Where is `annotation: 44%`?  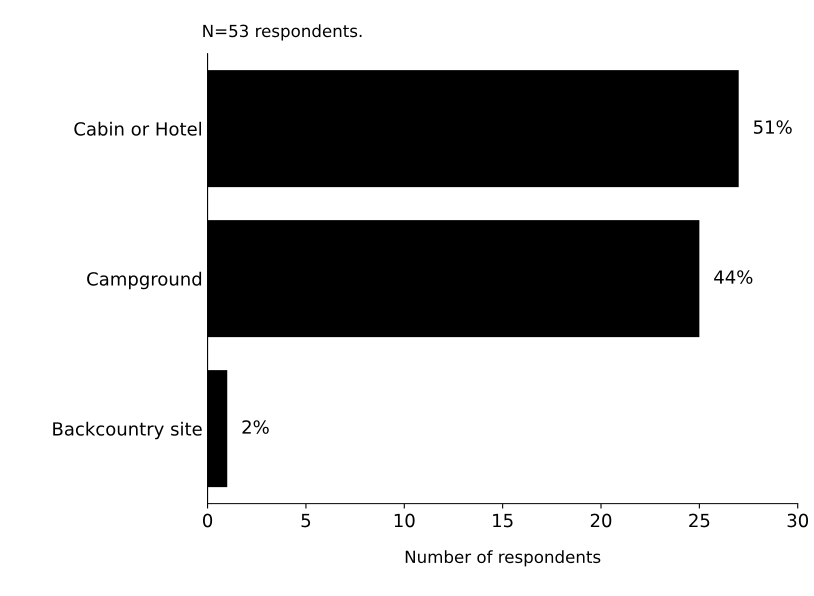
annotation: 44% is located at coordinates (733, 277).